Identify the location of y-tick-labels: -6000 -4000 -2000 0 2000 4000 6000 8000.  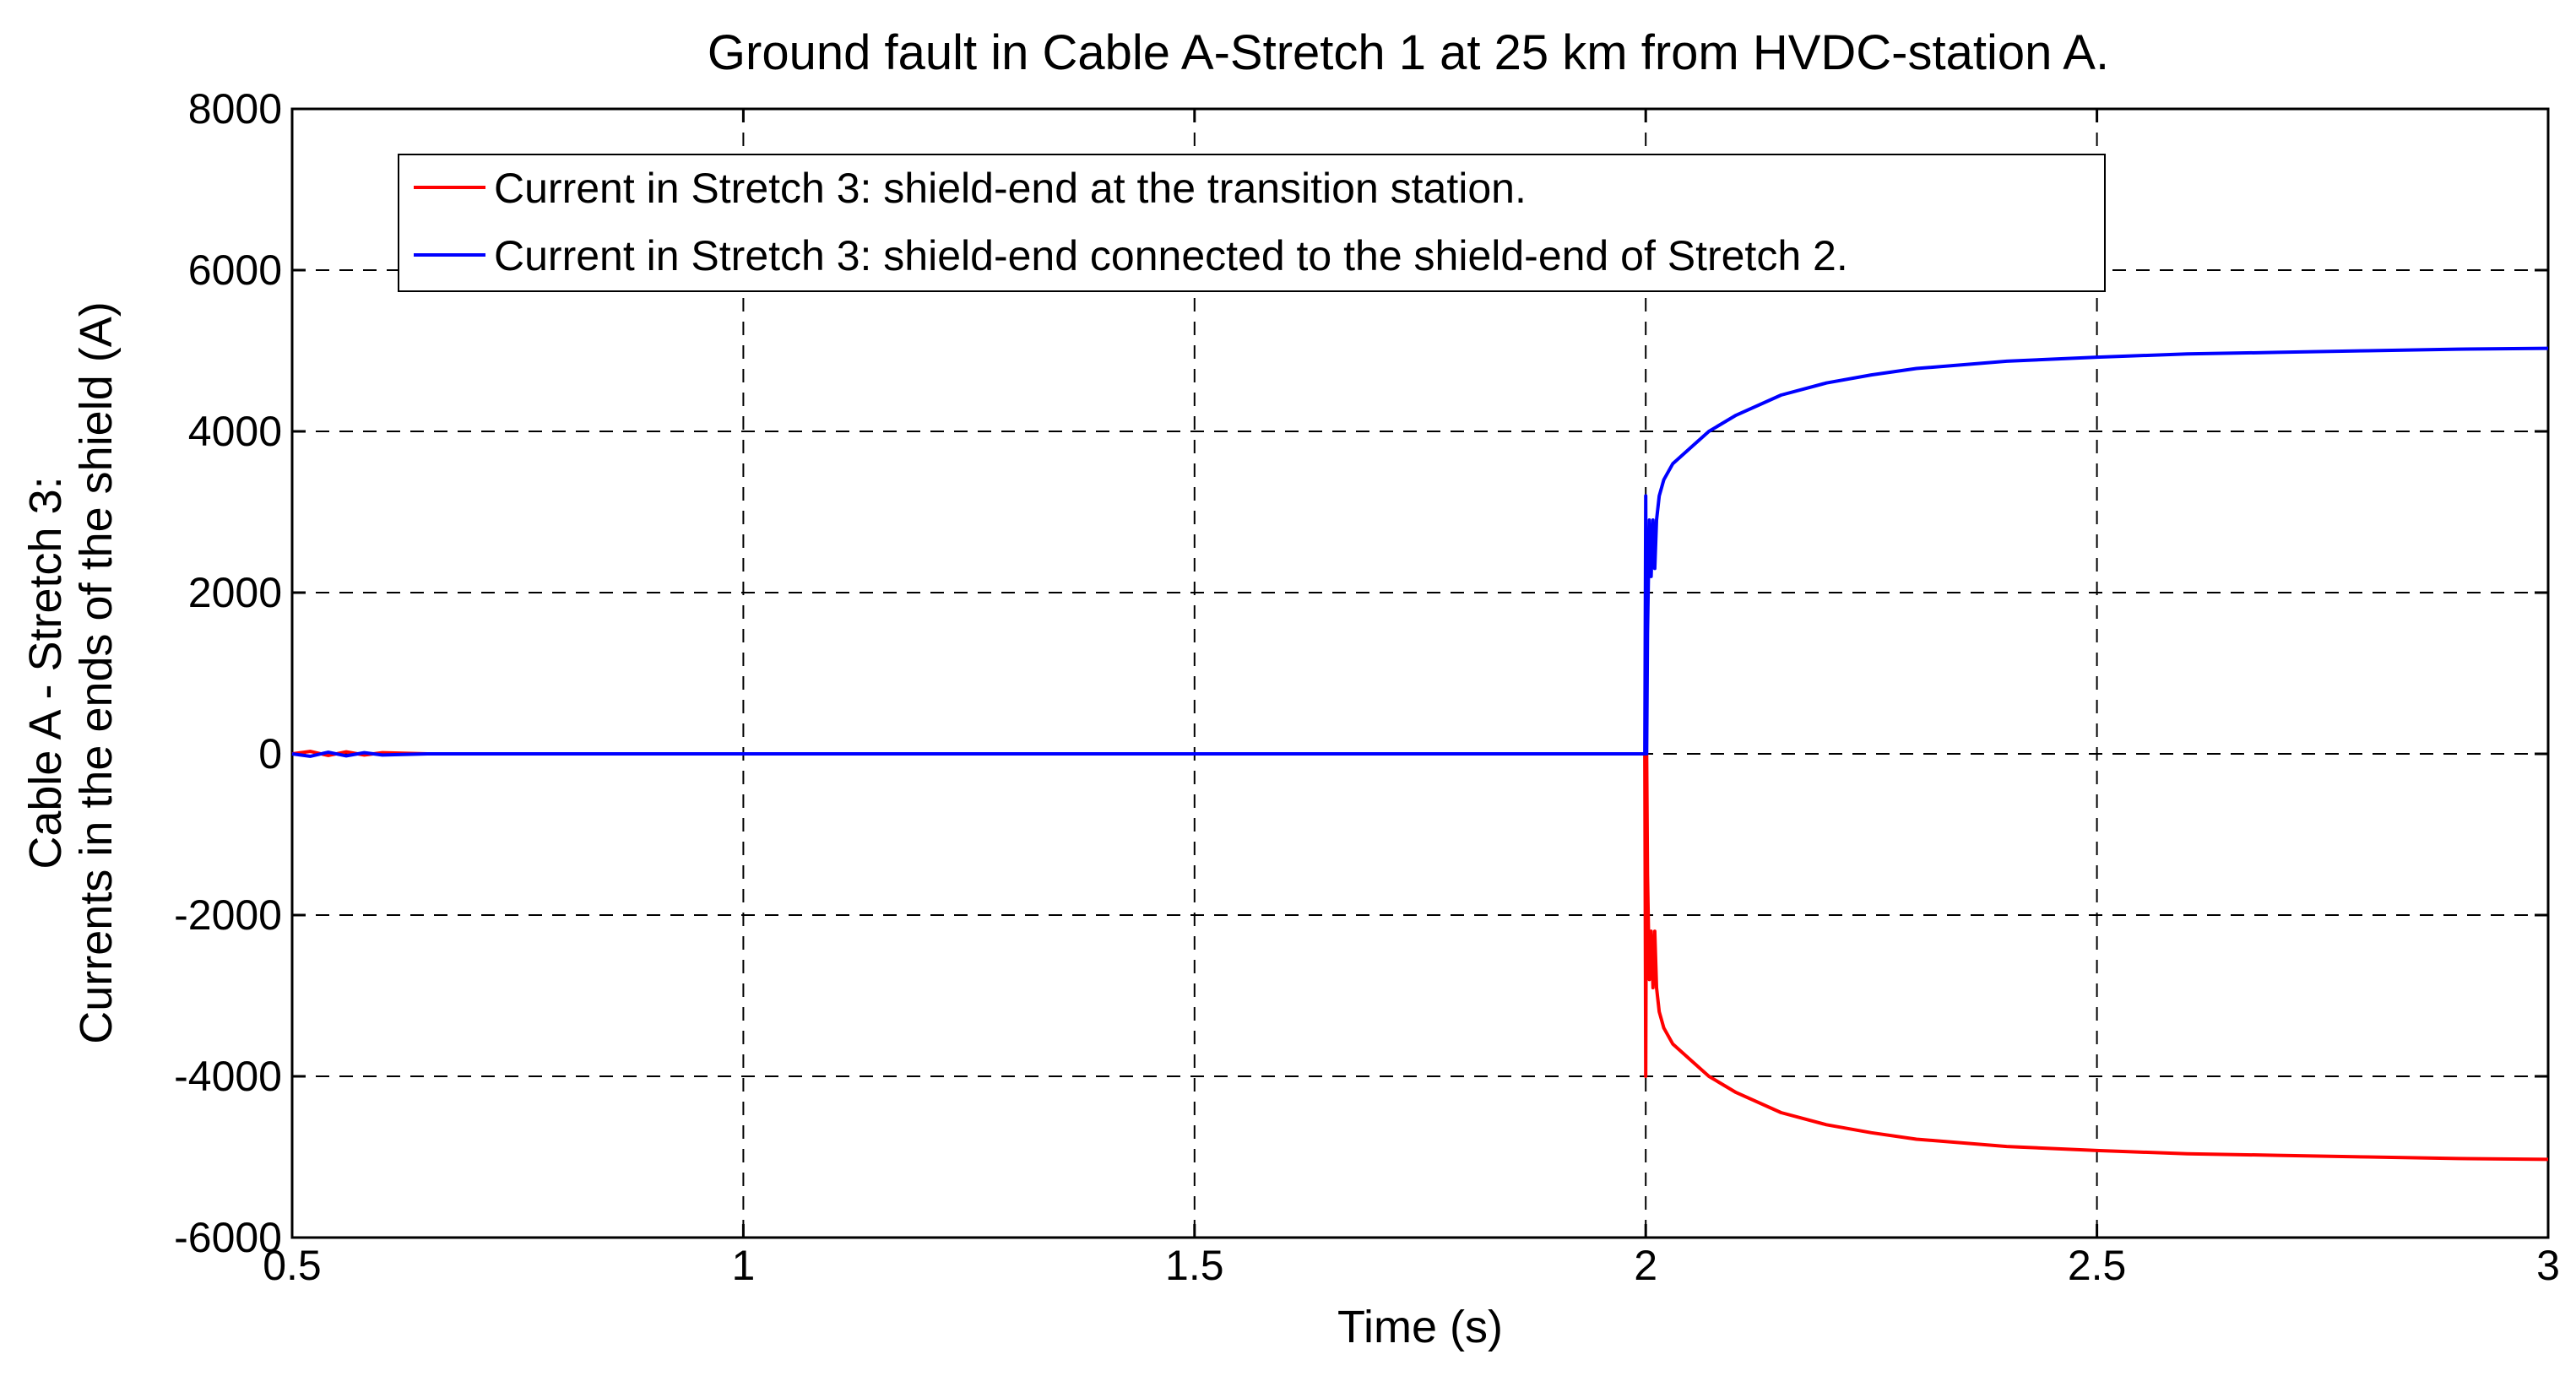
(228, 673).